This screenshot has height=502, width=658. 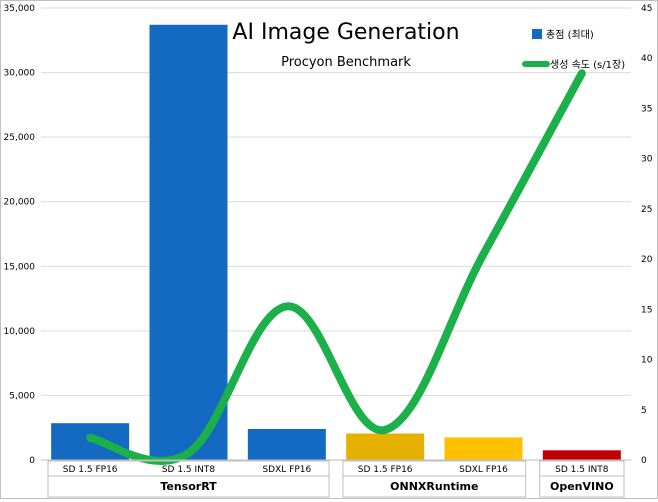 I want to click on group-label: TensorRT, so click(x=188, y=486).